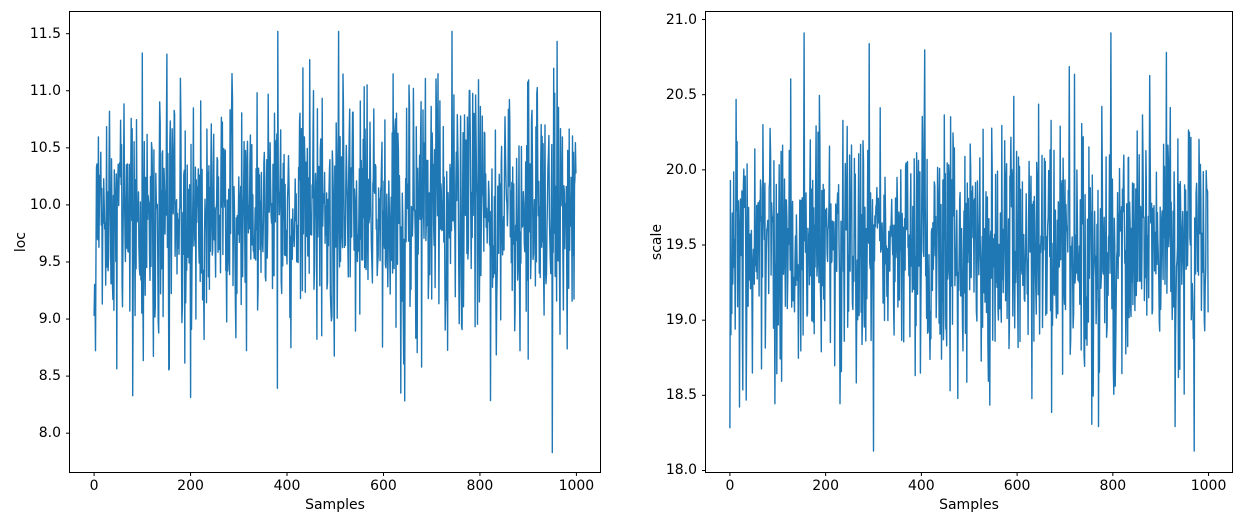 The image size is (1242, 525). Describe the element at coordinates (681, 19) in the screenshot. I see `y-tick-label: 21.0` at that location.